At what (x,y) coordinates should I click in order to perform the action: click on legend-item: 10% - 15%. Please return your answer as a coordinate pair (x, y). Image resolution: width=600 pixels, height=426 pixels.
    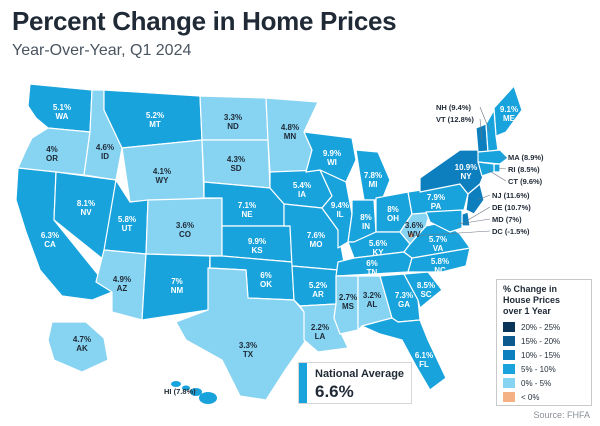
    Looking at the image, I should click on (544, 355).